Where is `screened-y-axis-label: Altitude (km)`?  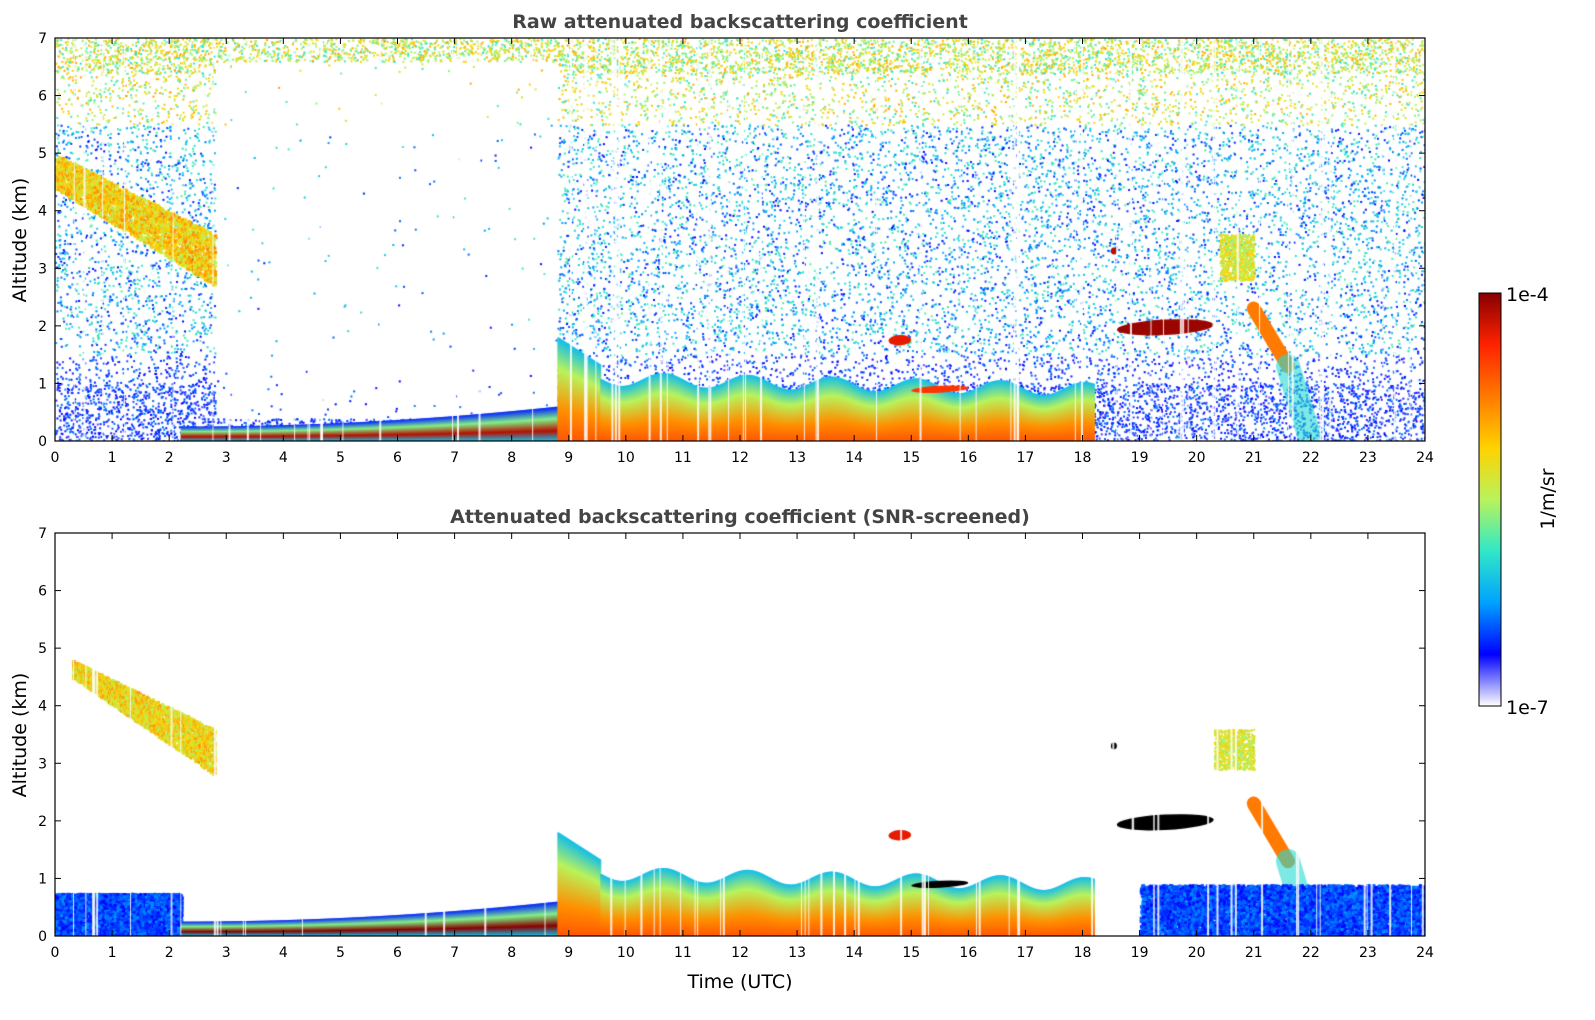
screened-y-axis-label: Altitude (km) is located at coordinates (20, 735).